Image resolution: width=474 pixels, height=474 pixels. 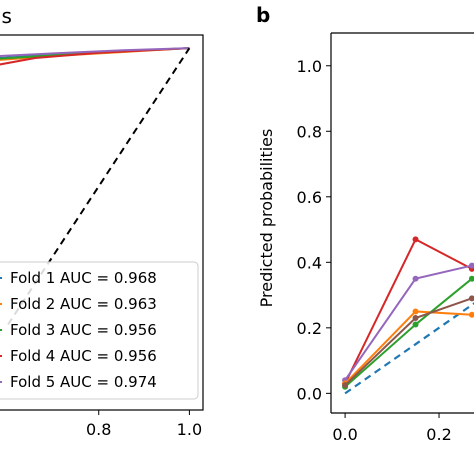 I want to click on panel-b-xtick-label-2: 0.2, so click(x=438, y=434).